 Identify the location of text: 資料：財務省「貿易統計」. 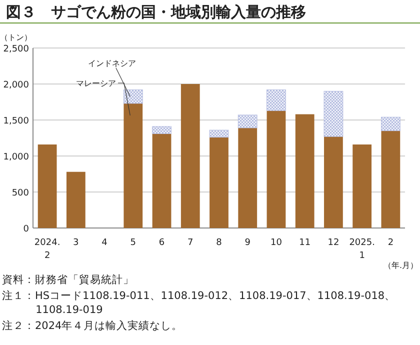
(68, 280).